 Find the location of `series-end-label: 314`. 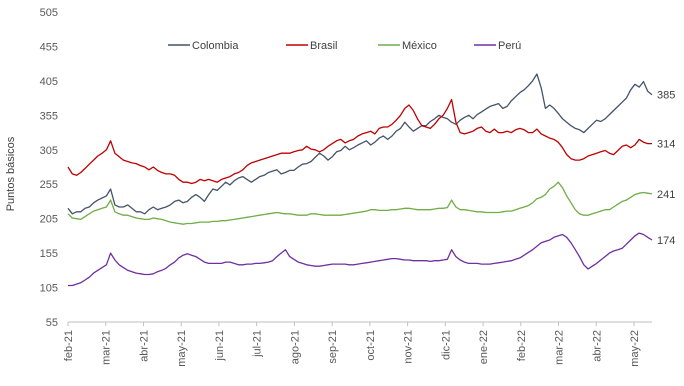

series-end-label: 314 is located at coordinates (666, 145).